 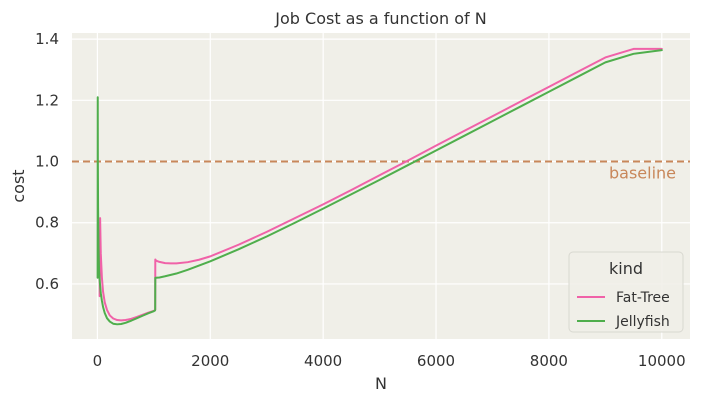 What do you see at coordinates (210, 361) in the screenshot?
I see `x-tick-label: 2000` at bounding box center [210, 361].